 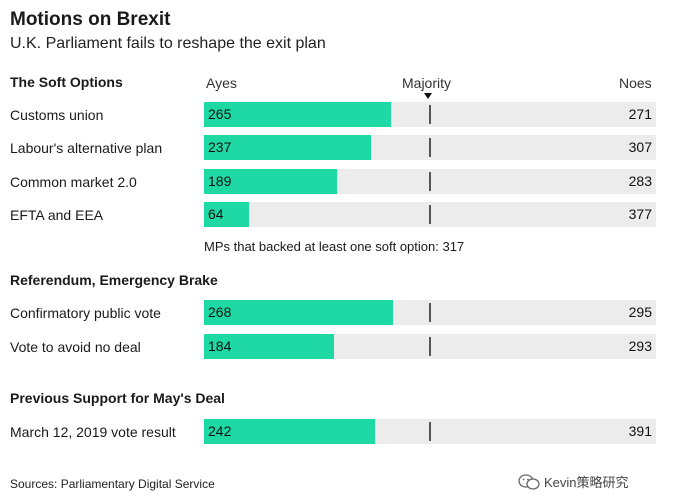 I want to click on bar-track: 237 307, so click(x=430, y=147).